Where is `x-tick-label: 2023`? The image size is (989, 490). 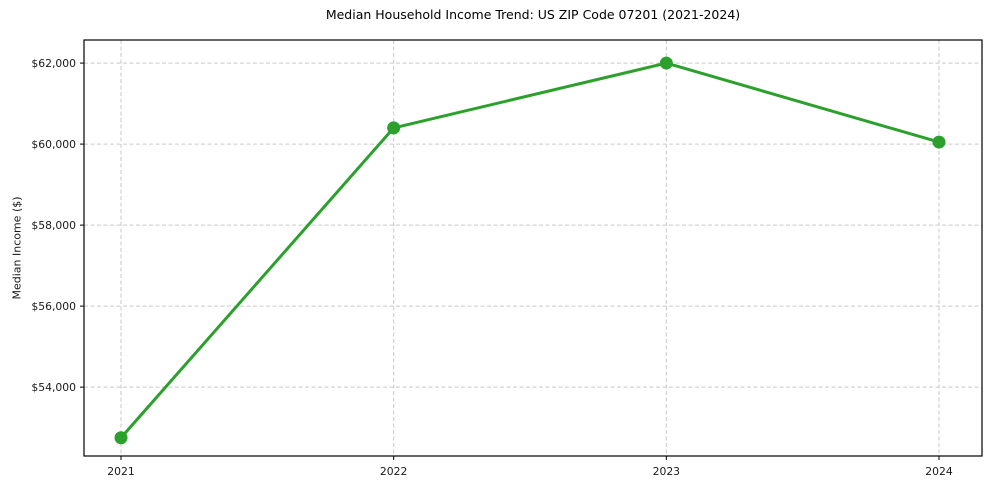 x-tick-label: 2023 is located at coordinates (666, 471).